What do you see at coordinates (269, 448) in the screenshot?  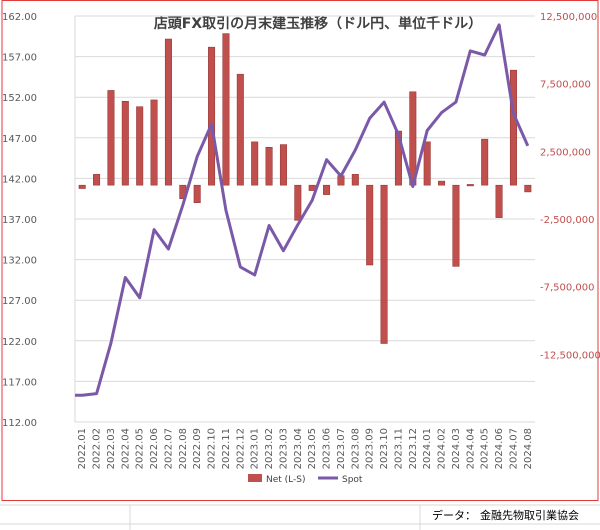 I see `x-tick-label: 2023.02` at bounding box center [269, 448].